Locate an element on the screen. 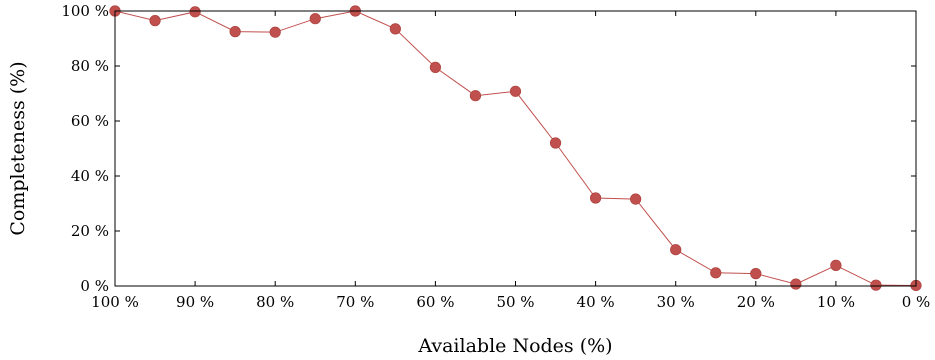  x-tick-label: 40 % is located at coordinates (596, 302).